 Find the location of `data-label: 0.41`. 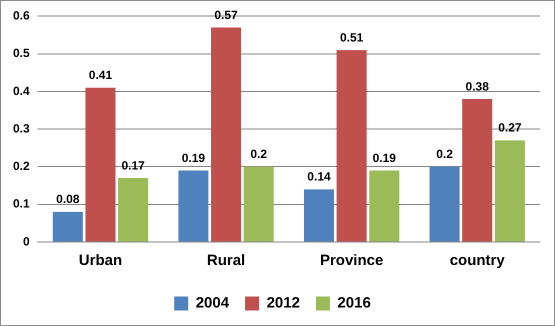

data-label: 0.41 is located at coordinates (100, 75).